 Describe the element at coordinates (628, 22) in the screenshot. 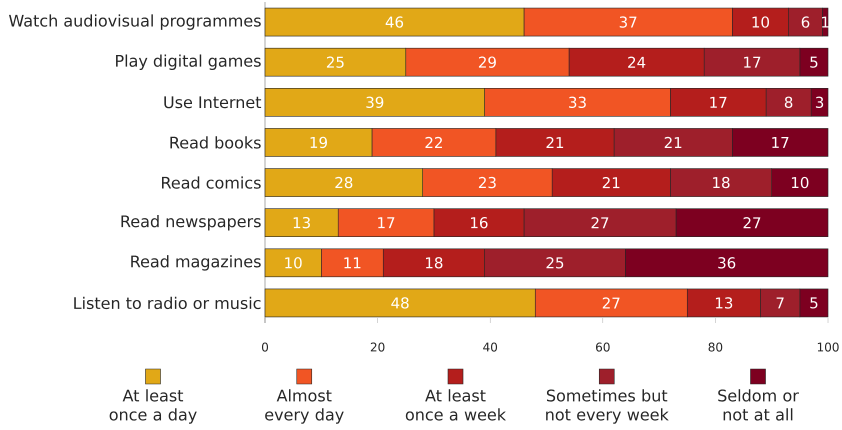

I see `data-label: 37` at that location.